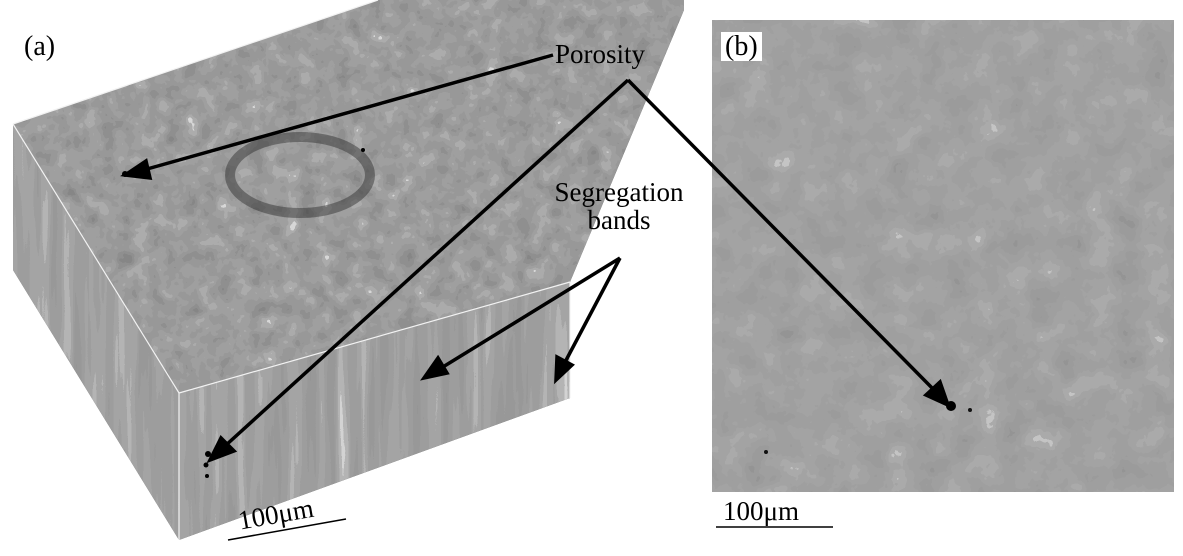 This screenshot has height=556, width=1183. I want to click on porosity-annotation: Porosity, so click(600, 54).